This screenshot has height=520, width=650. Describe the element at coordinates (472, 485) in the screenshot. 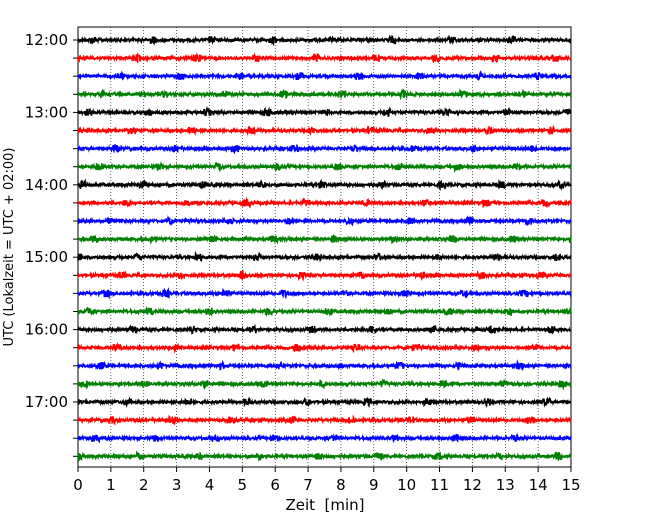

I see `x-tick-label: 12` at that location.